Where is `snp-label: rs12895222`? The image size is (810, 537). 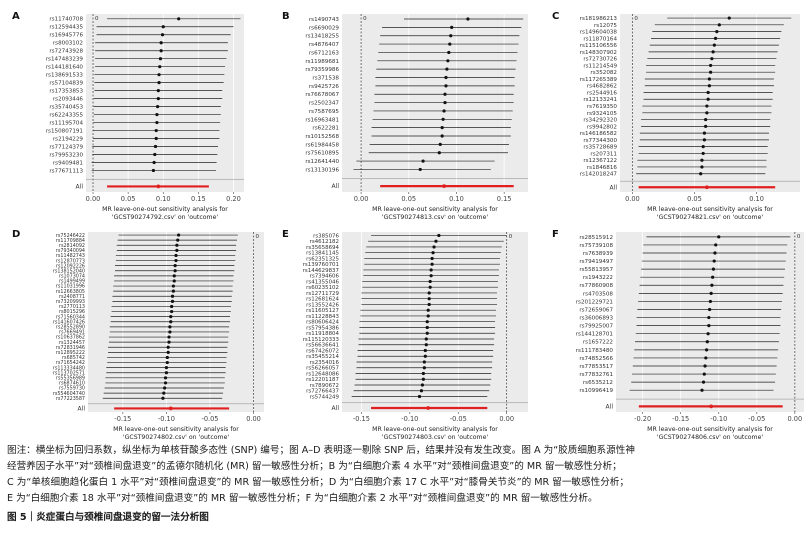
snp-label: rs12895222 is located at coordinates (70, 353).